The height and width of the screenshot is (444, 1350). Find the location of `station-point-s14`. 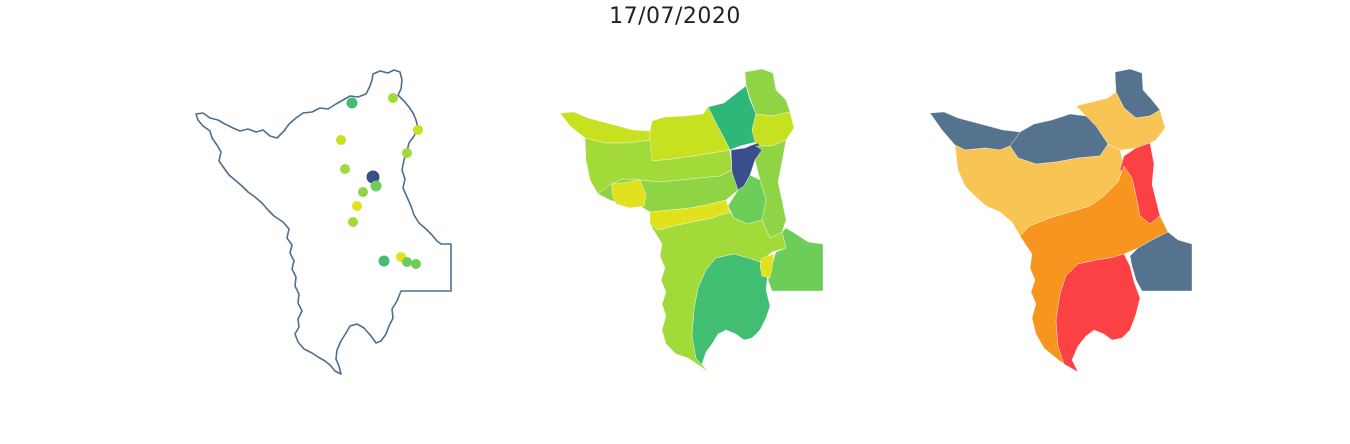

station-point-s14 is located at coordinates (407, 262).